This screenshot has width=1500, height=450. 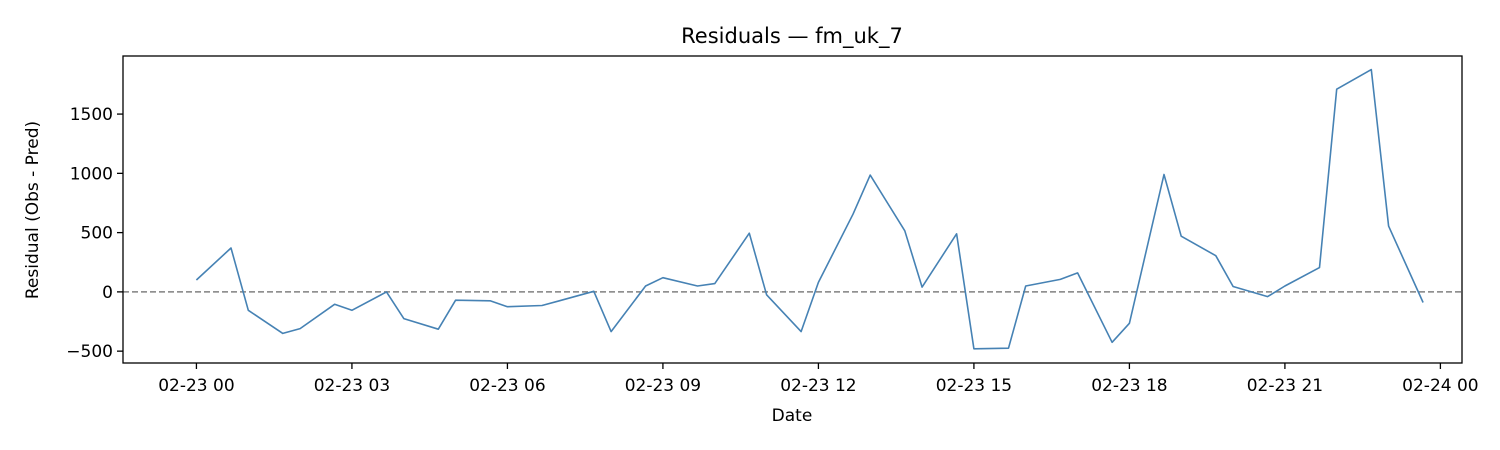 I want to click on x-tick-label: 02-24 00, so click(x=1440, y=386).